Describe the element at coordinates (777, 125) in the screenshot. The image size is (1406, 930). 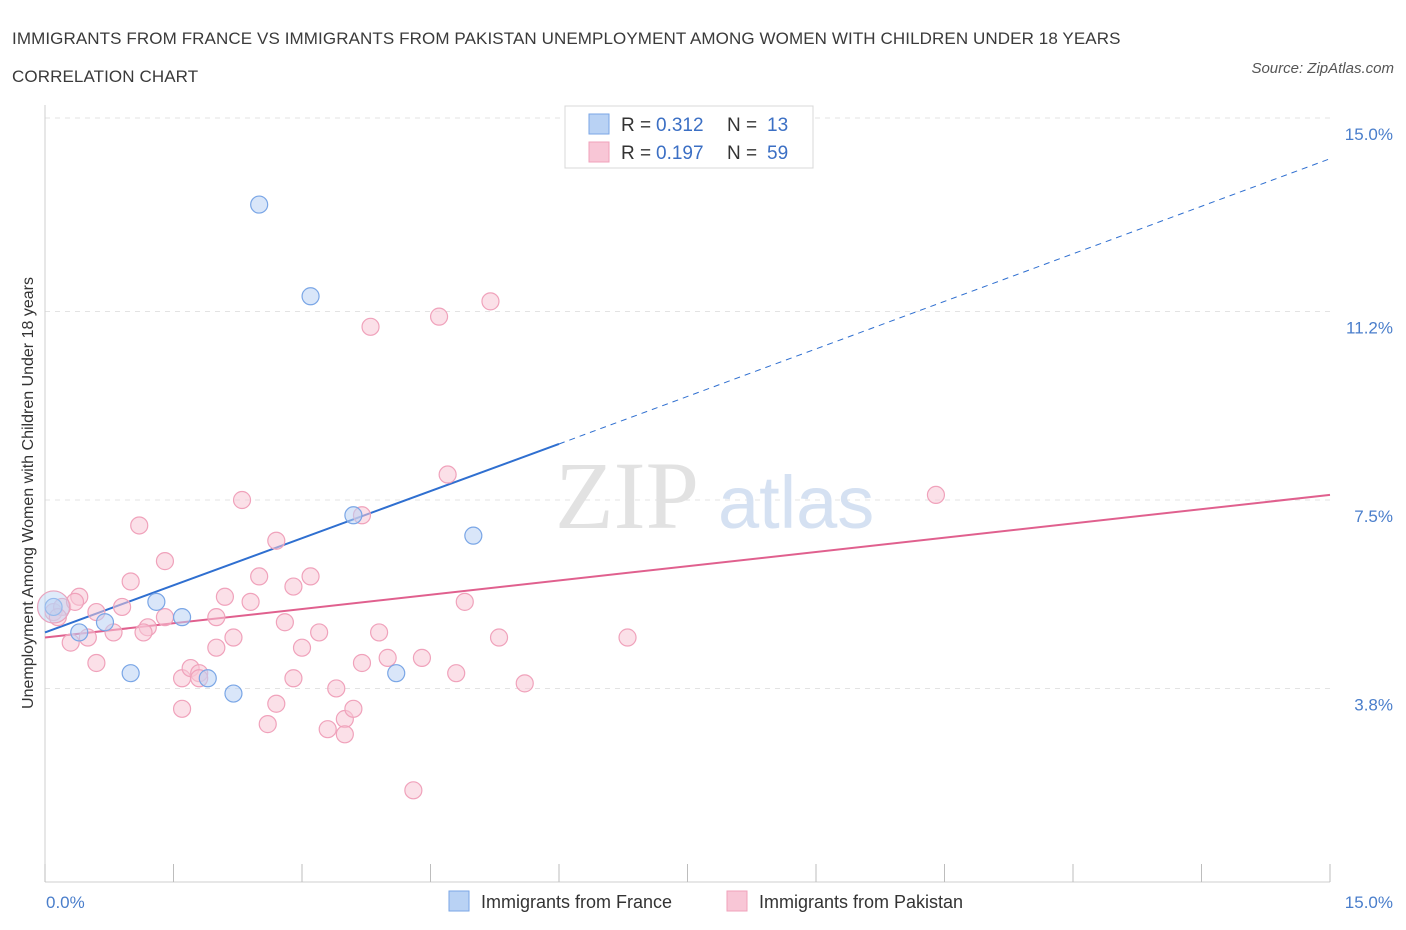
I see `legend-n-value-france: 13` at that location.